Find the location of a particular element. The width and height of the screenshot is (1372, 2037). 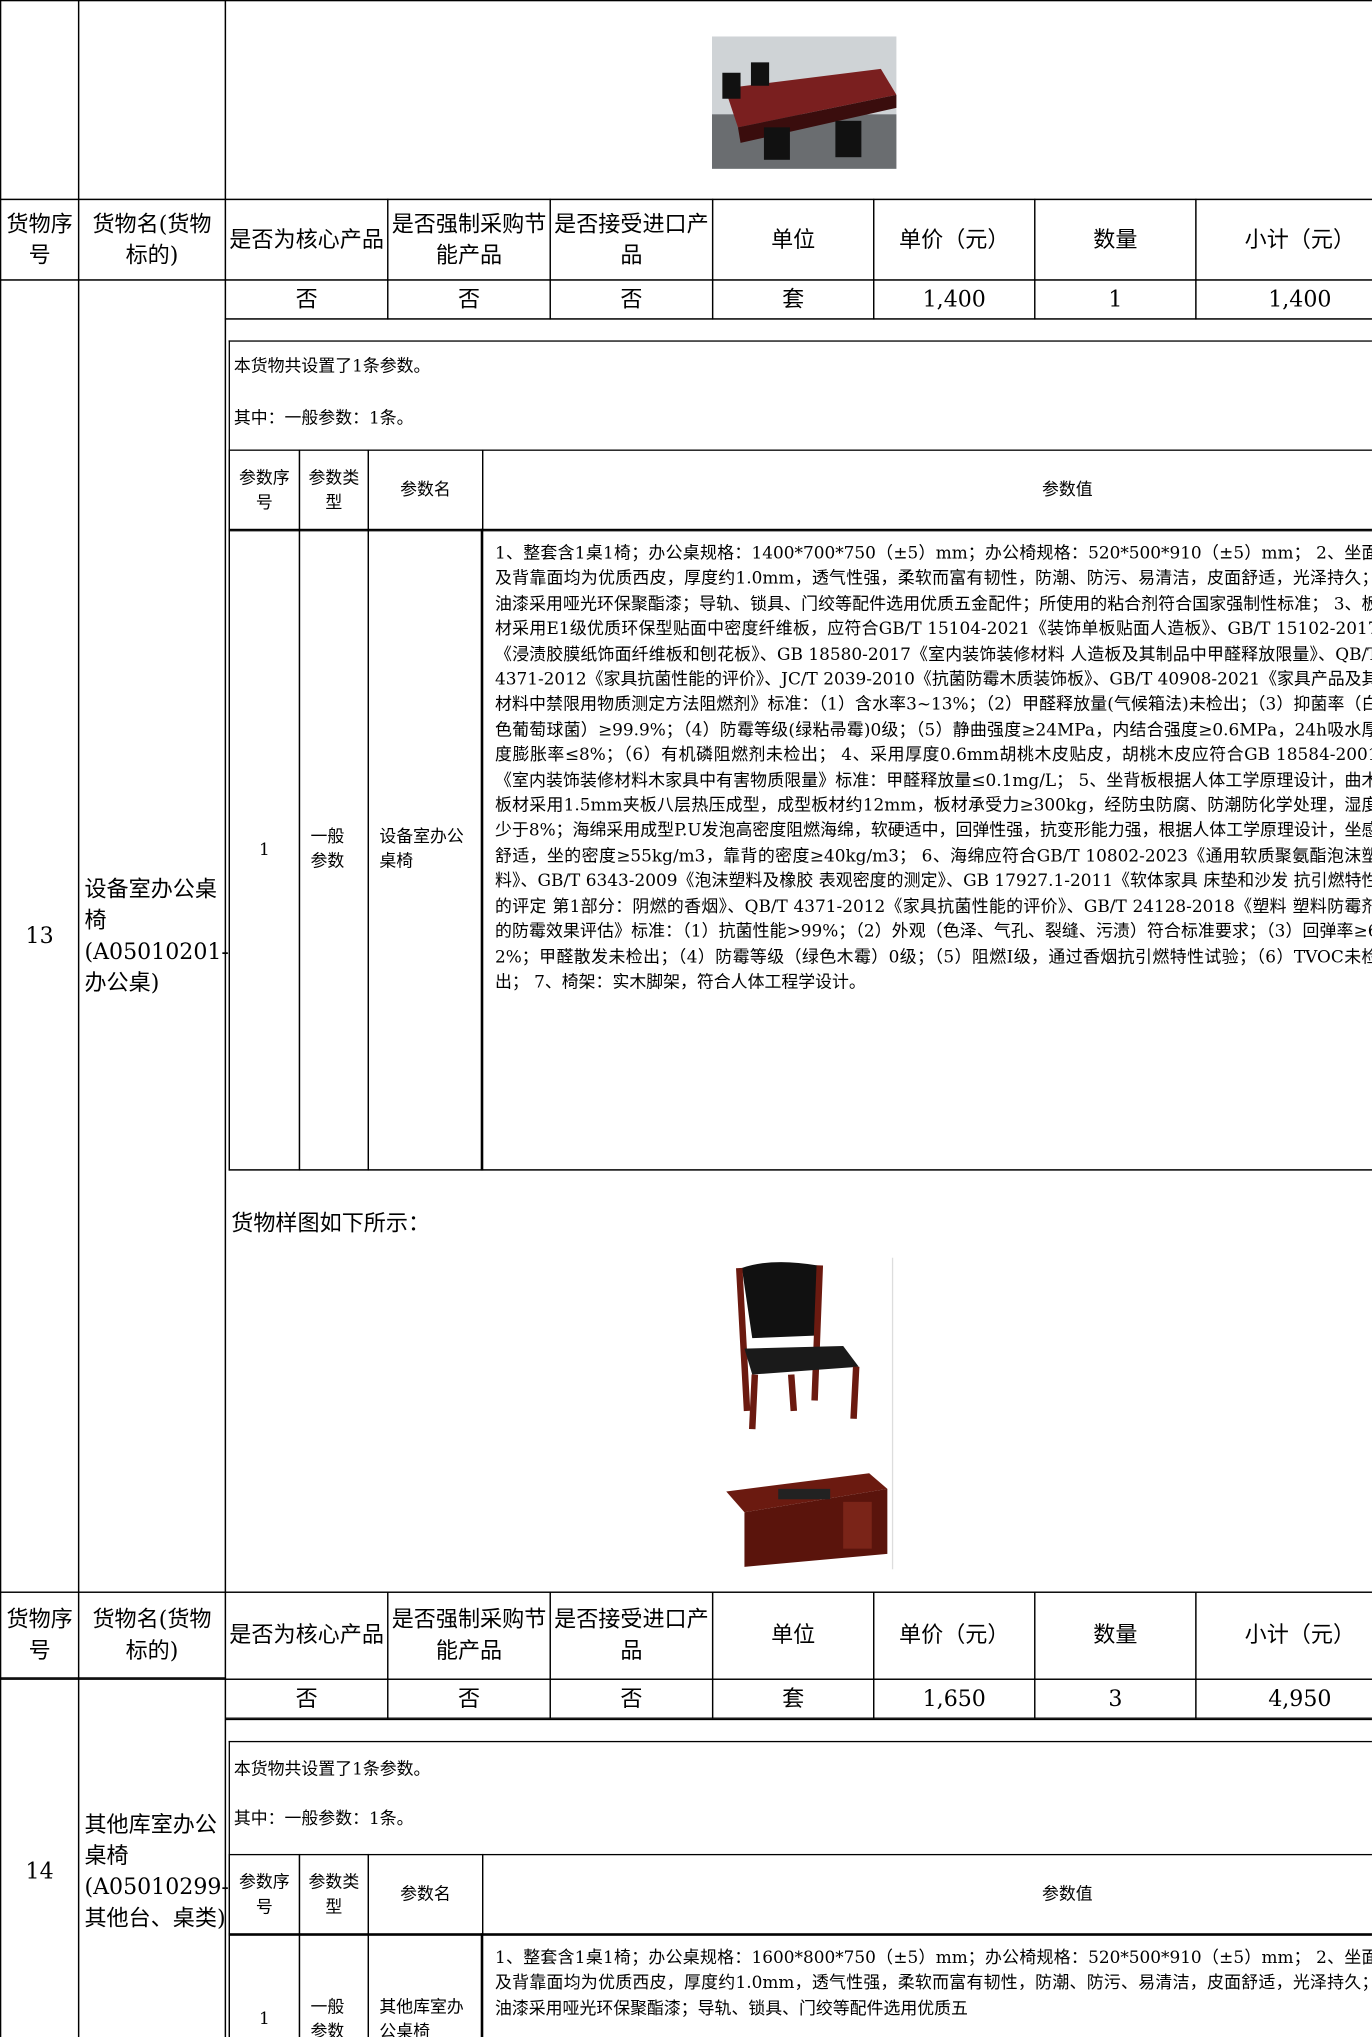

conference-table-image is located at coordinates (804, 102).